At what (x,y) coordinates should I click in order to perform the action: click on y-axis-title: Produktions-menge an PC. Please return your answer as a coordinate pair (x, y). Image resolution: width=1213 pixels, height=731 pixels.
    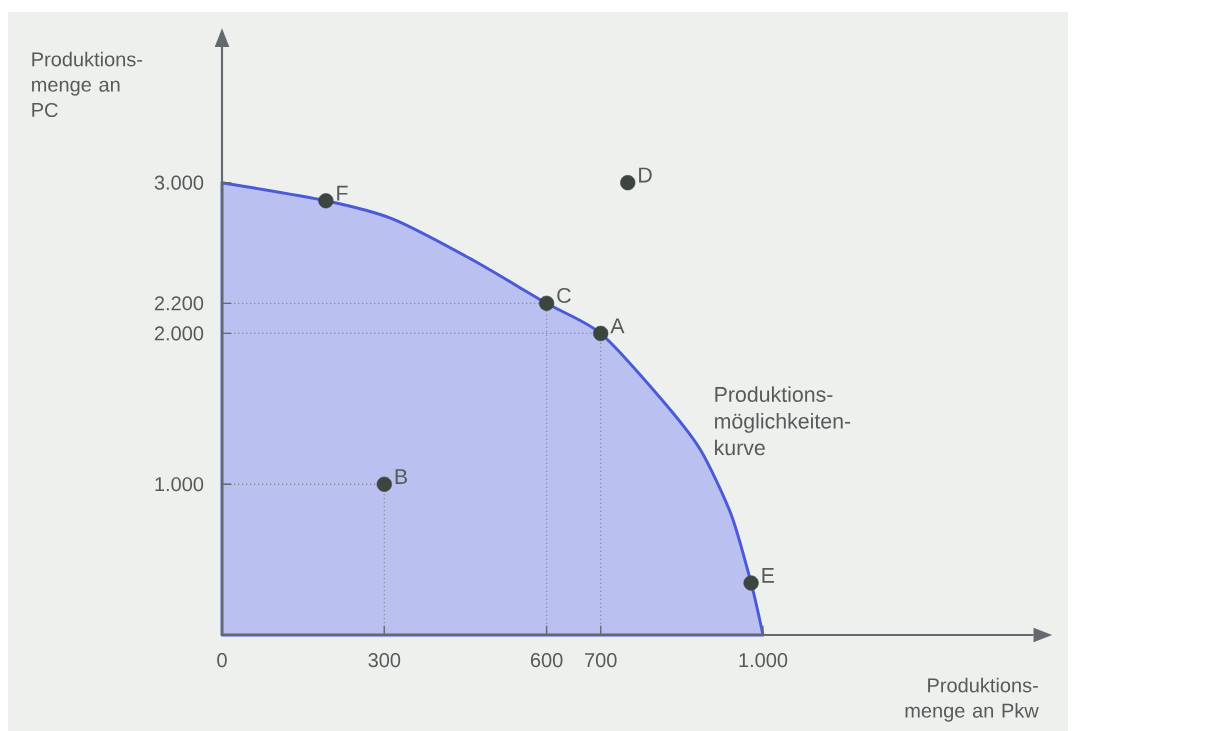
    Looking at the image, I should click on (87, 84).